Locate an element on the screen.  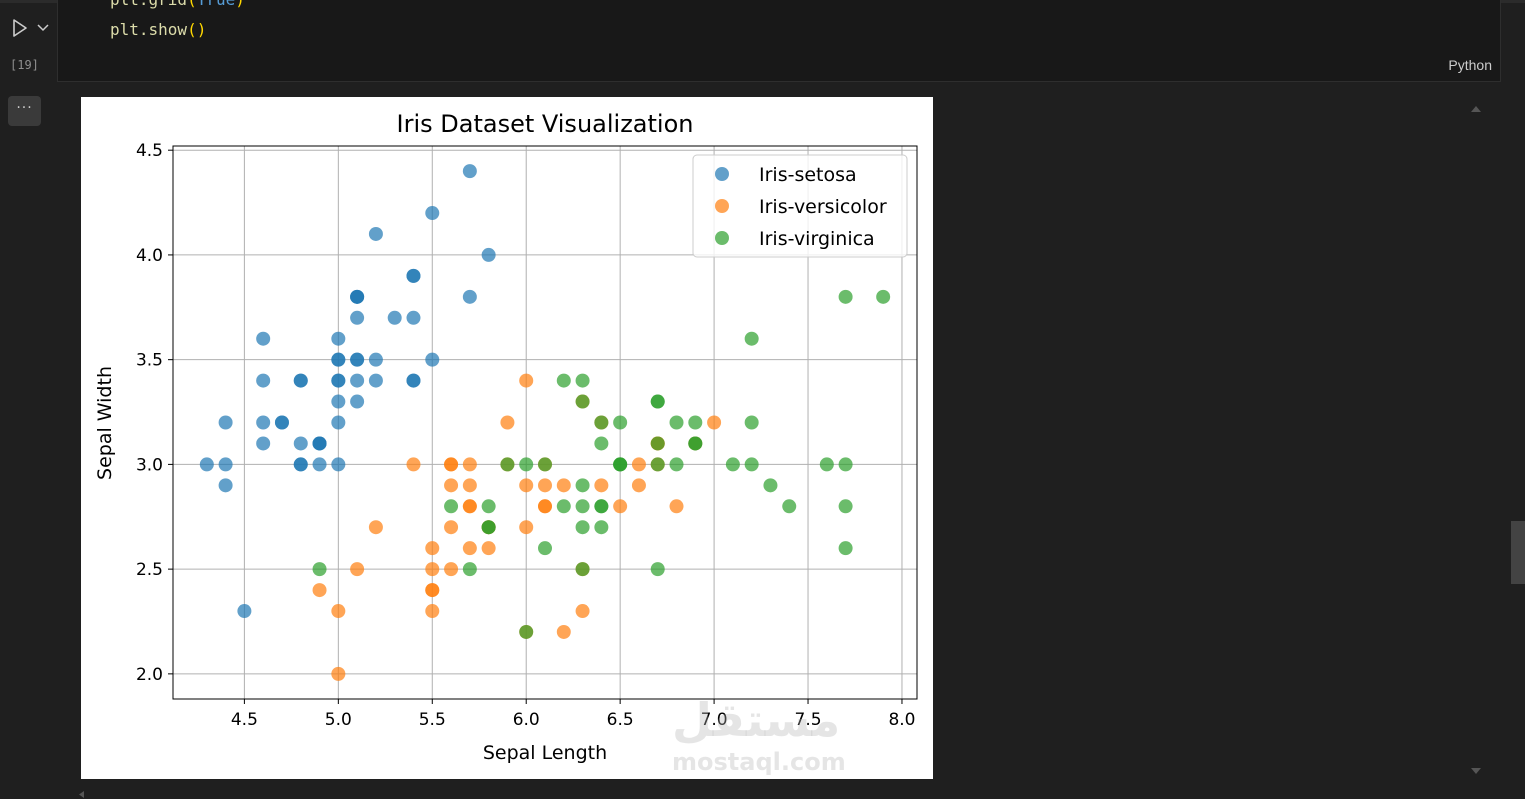
legend-label: Iris-virginica is located at coordinates (817, 239).